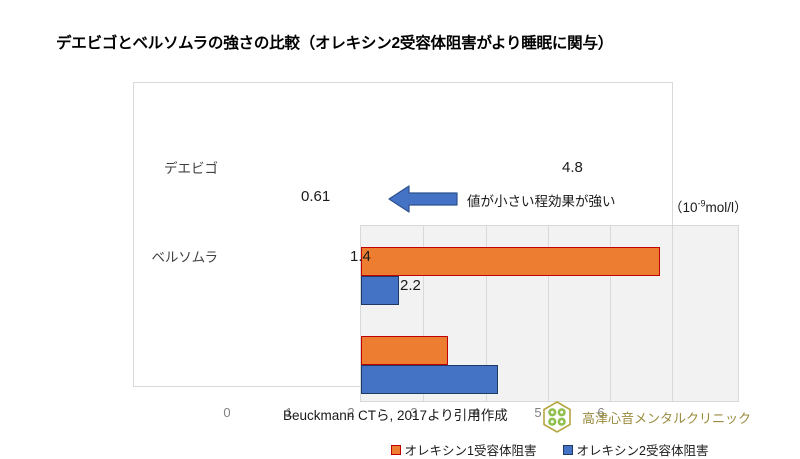 Image resolution: width=800 pixels, height=459 pixels. I want to click on unit-exponent: -9, so click(701, 203).